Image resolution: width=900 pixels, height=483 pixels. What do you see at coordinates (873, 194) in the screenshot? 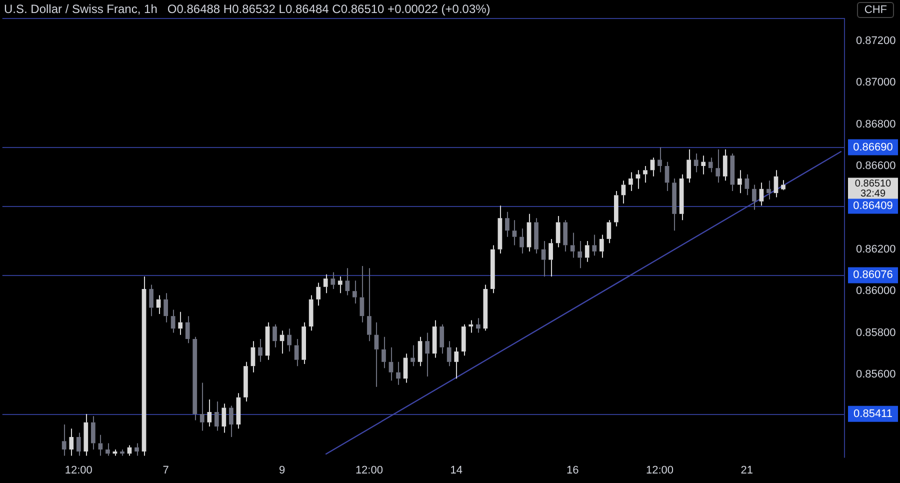
I see `text: 32:49` at bounding box center [873, 194].